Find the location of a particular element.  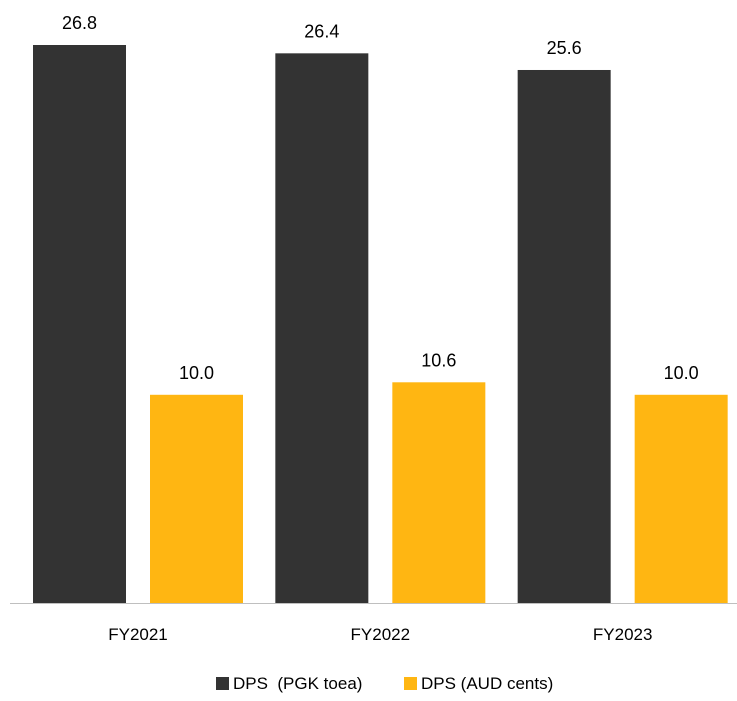

data-label-dps-aud-cents-fy2023: 10.0 is located at coordinates (681, 373).